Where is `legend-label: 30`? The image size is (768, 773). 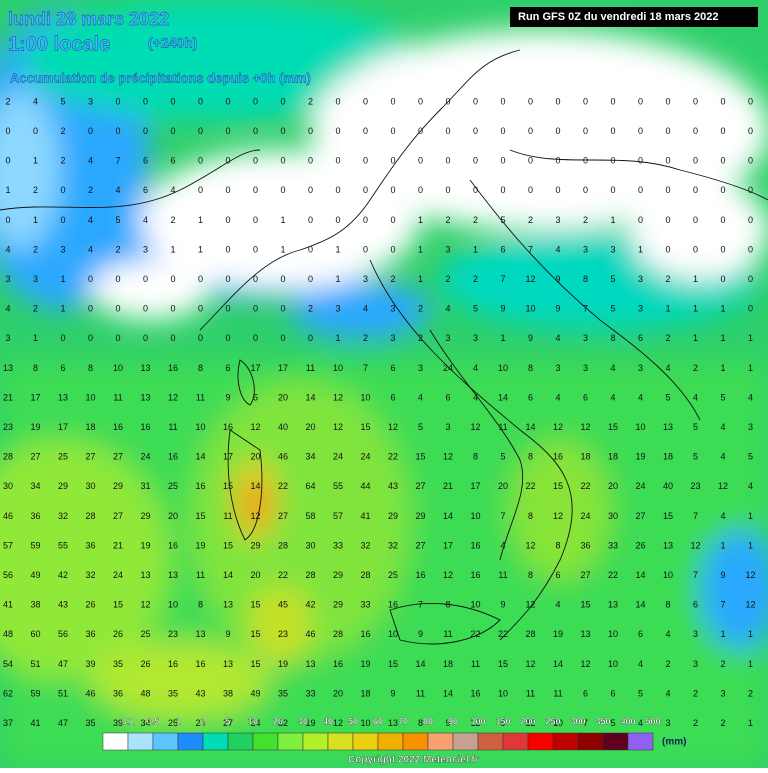 legend-label: 30 is located at coordinates (303, 721).